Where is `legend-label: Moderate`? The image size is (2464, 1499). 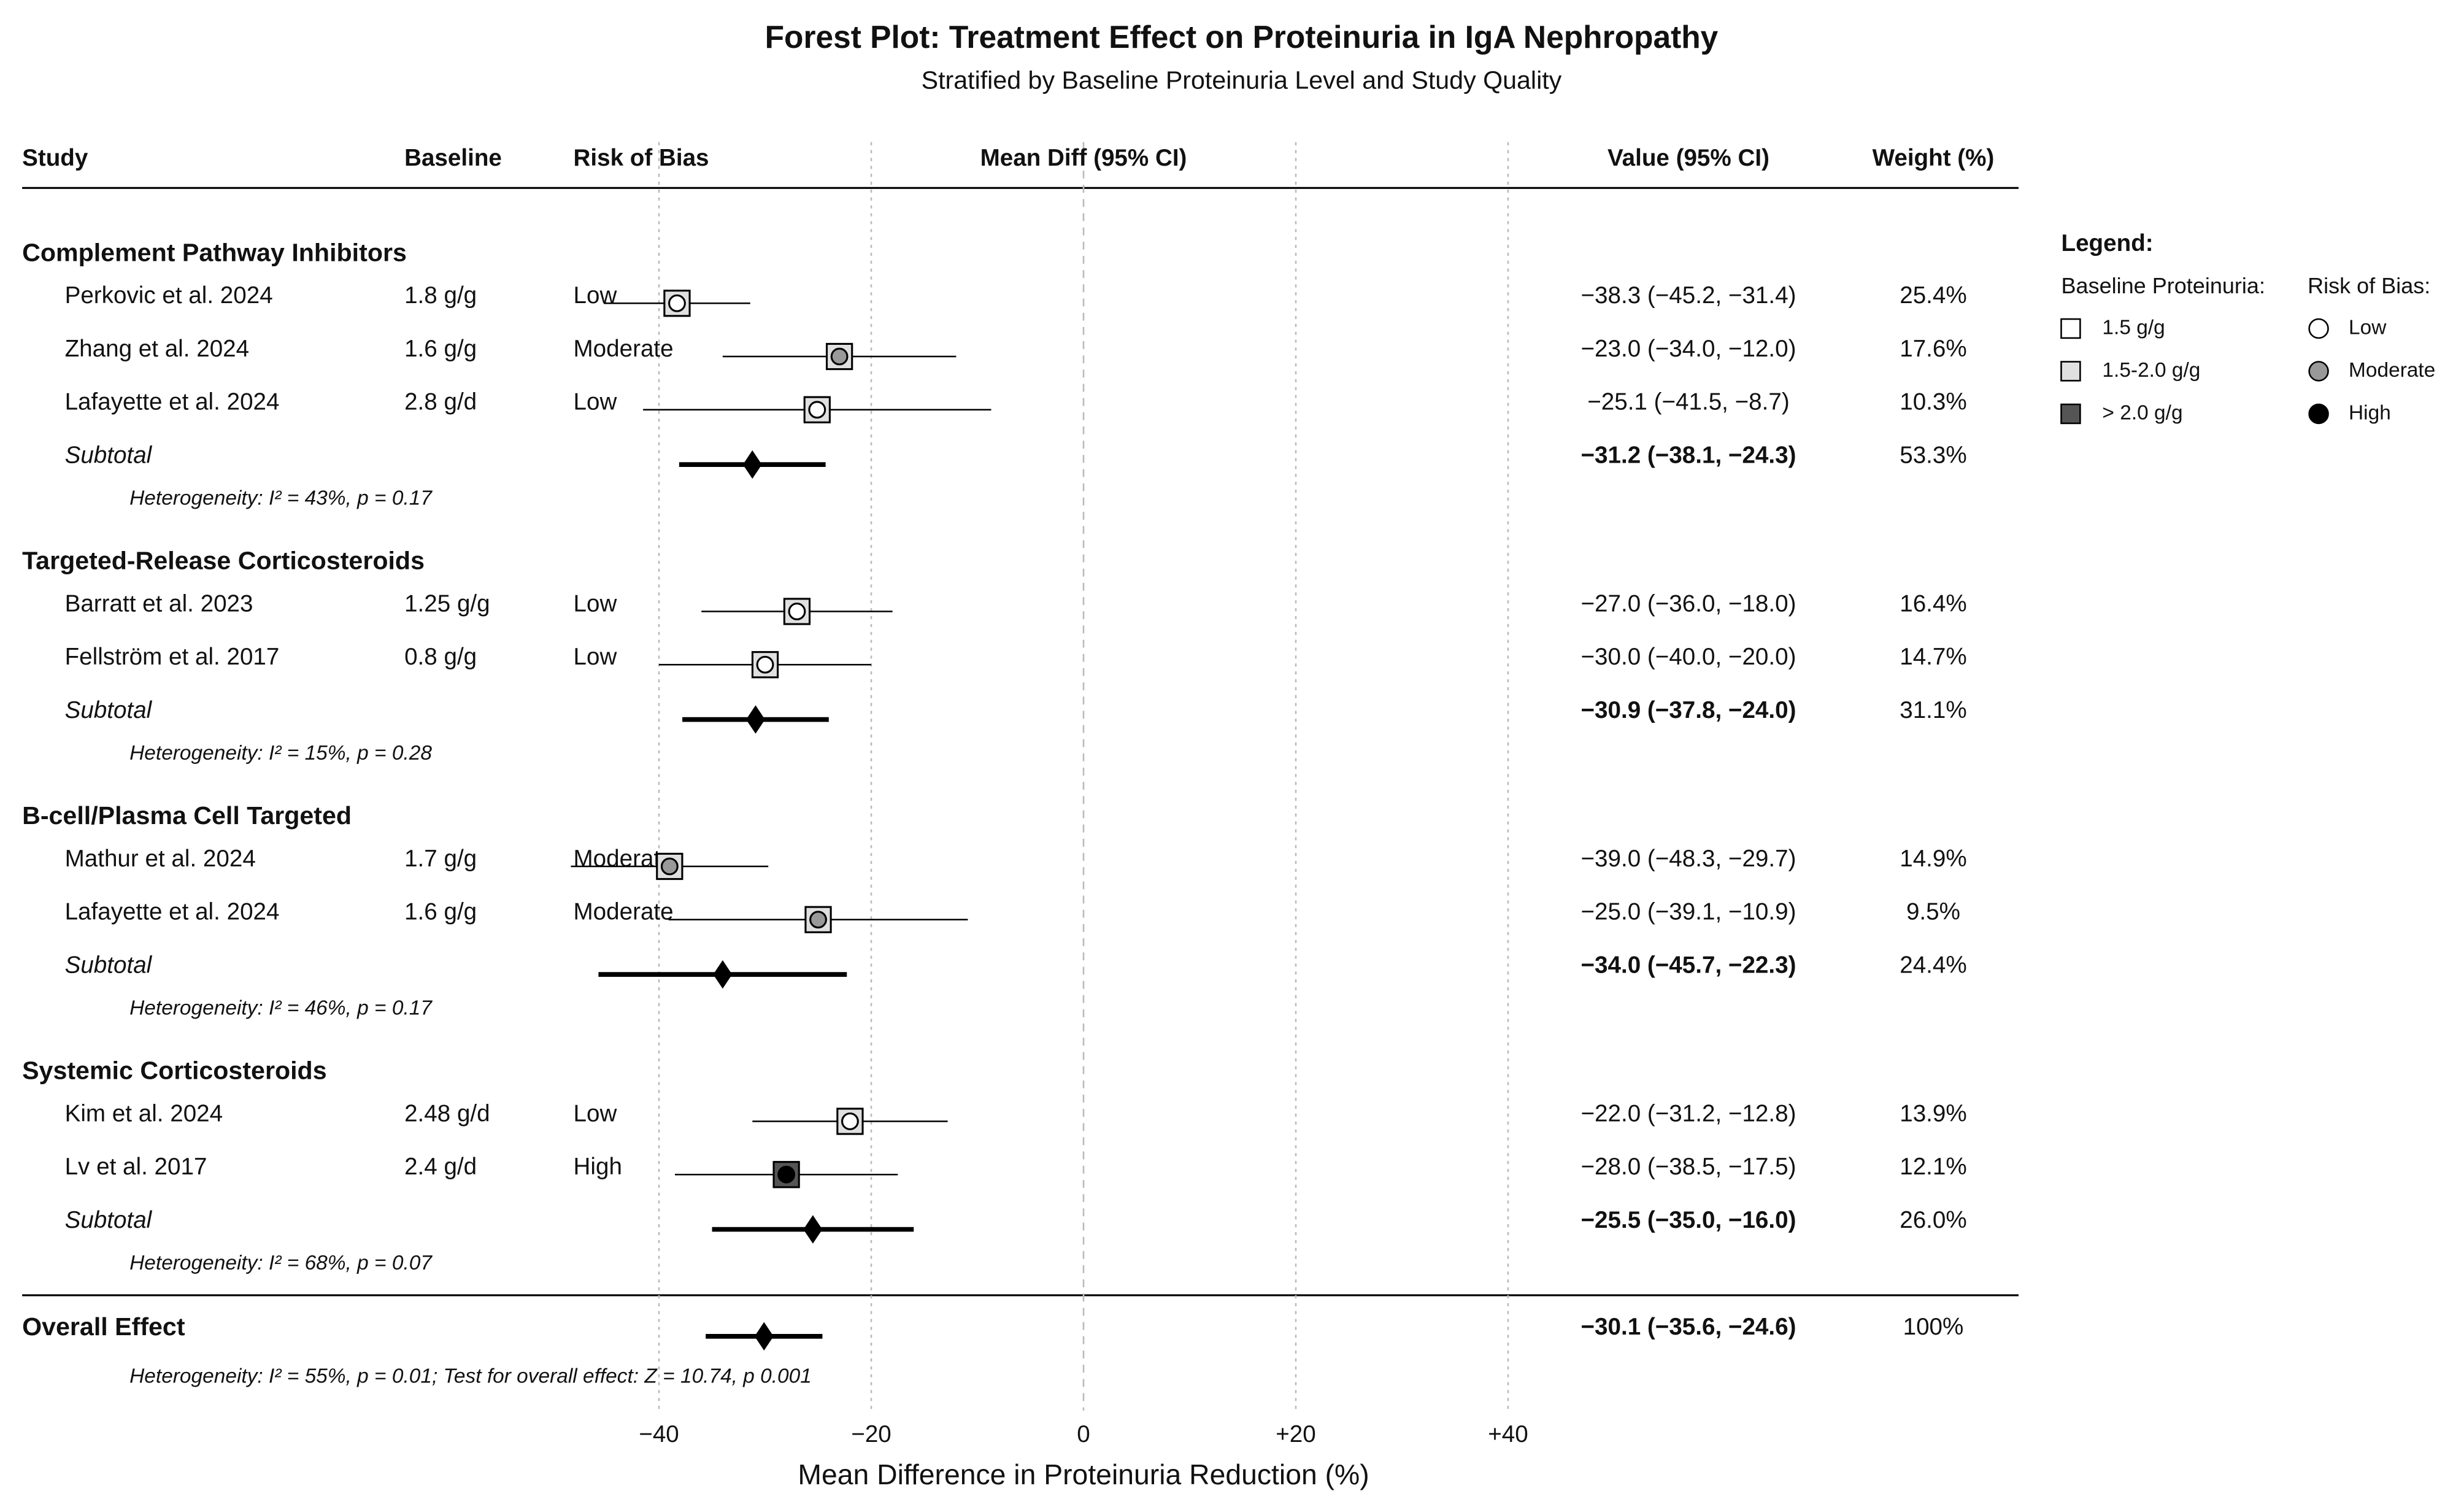 legend-label: Moderate is located at coordinates (2392, 370).